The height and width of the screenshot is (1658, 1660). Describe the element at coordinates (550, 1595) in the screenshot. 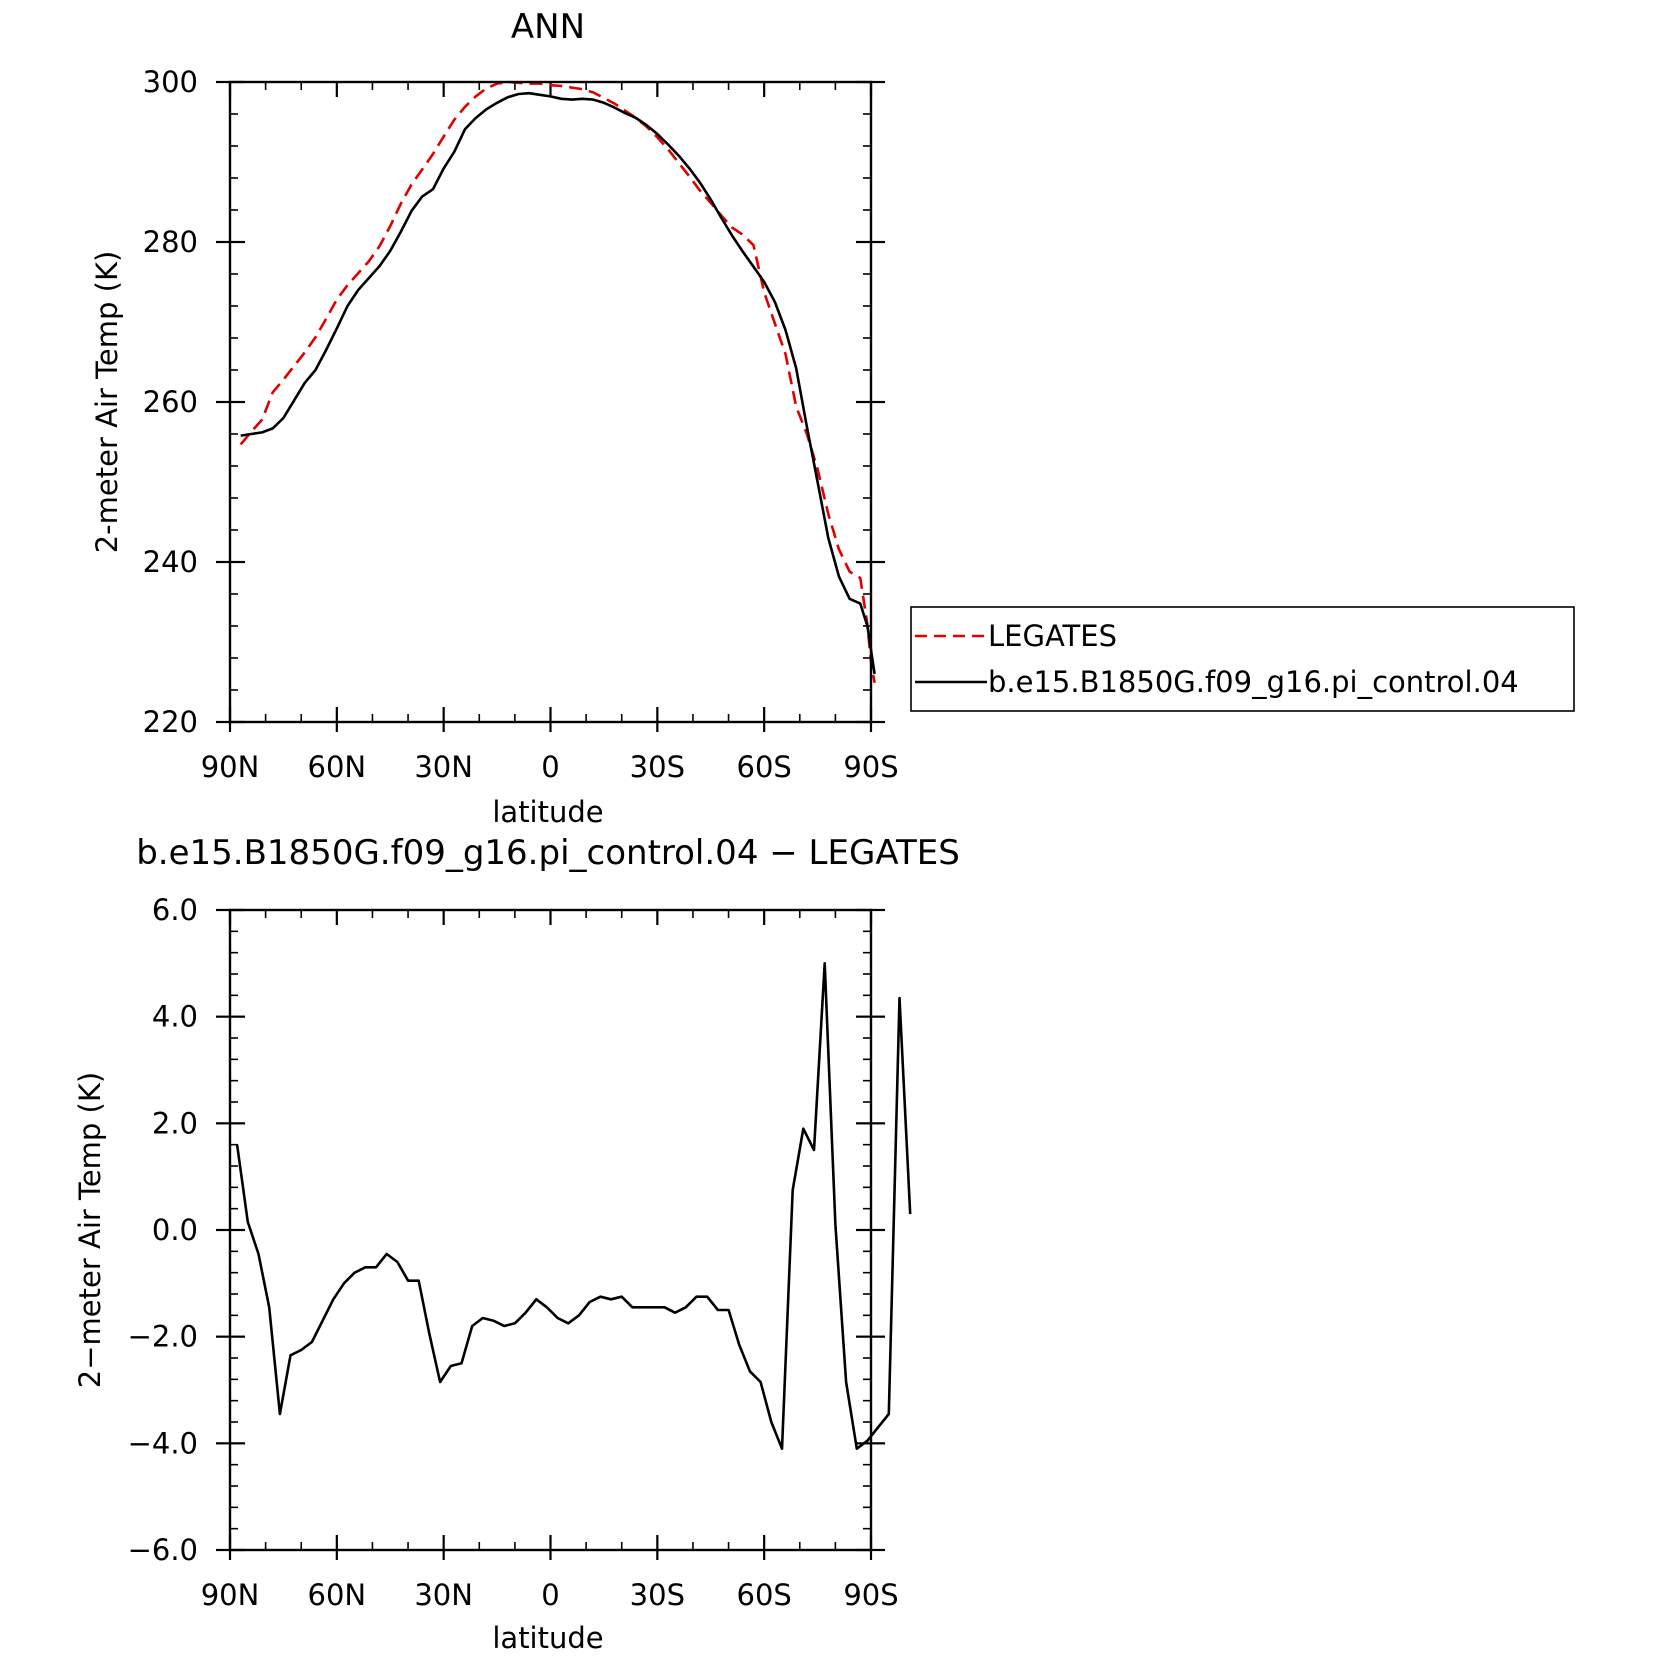

I see `bottom-x-tick-label: 0` at that location.